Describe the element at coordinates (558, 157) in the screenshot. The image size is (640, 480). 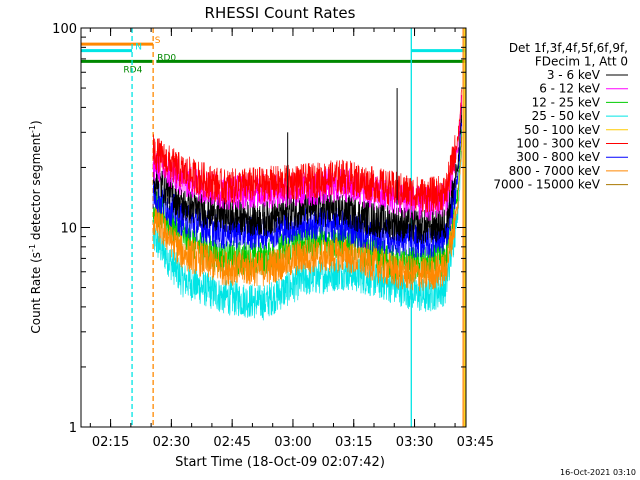
I see `legend-entry-label: 300 - 800 keV` at that location.